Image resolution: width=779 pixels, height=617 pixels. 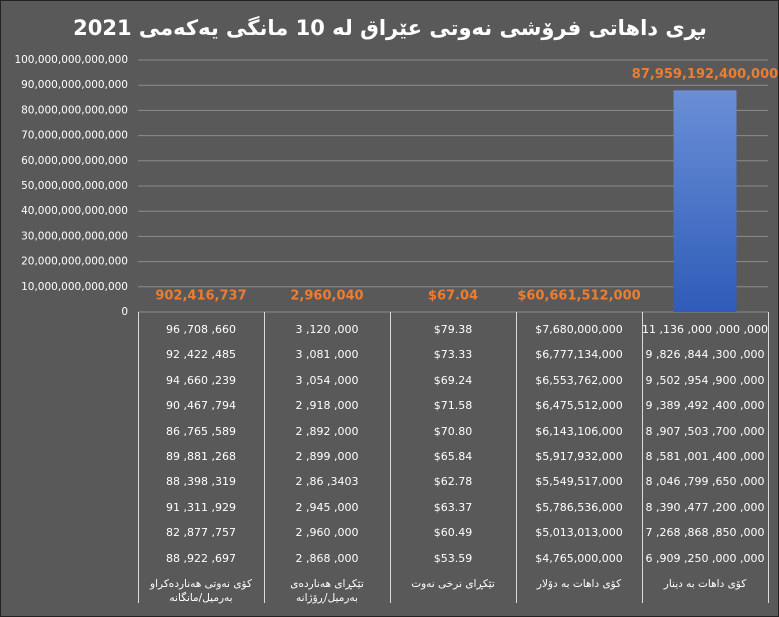 What do you see at coordinates (705, 355) in the screenshot?
I see `table-cell: 9 ,826 ,844 ,300 ,000` at bounding box center [705, 355].